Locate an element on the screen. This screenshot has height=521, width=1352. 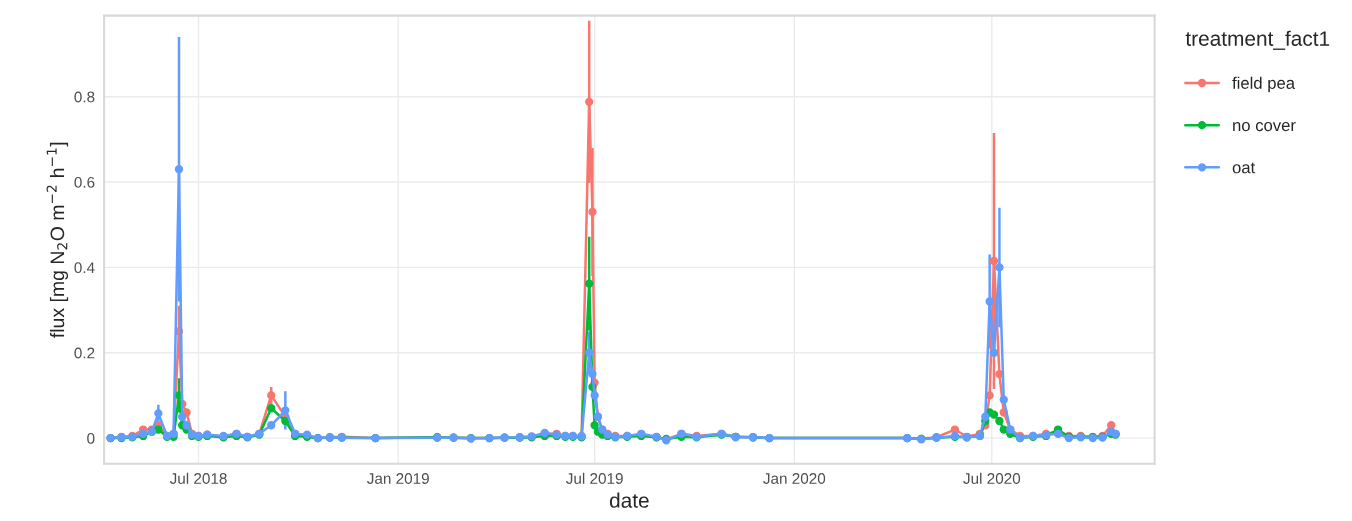
x-tick-label: Jul 2019 is located at coordinates (594, 478).